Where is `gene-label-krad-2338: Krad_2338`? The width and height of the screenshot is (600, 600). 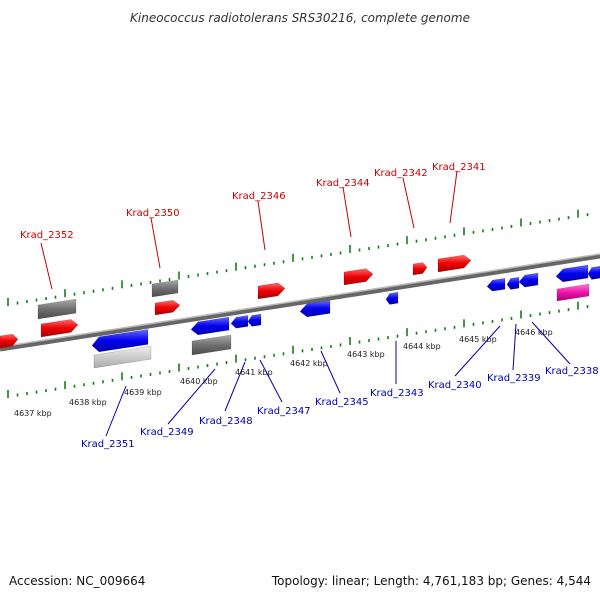
gene-label-krad-2338: Krad_2338 is located at coordinates (572, 371).